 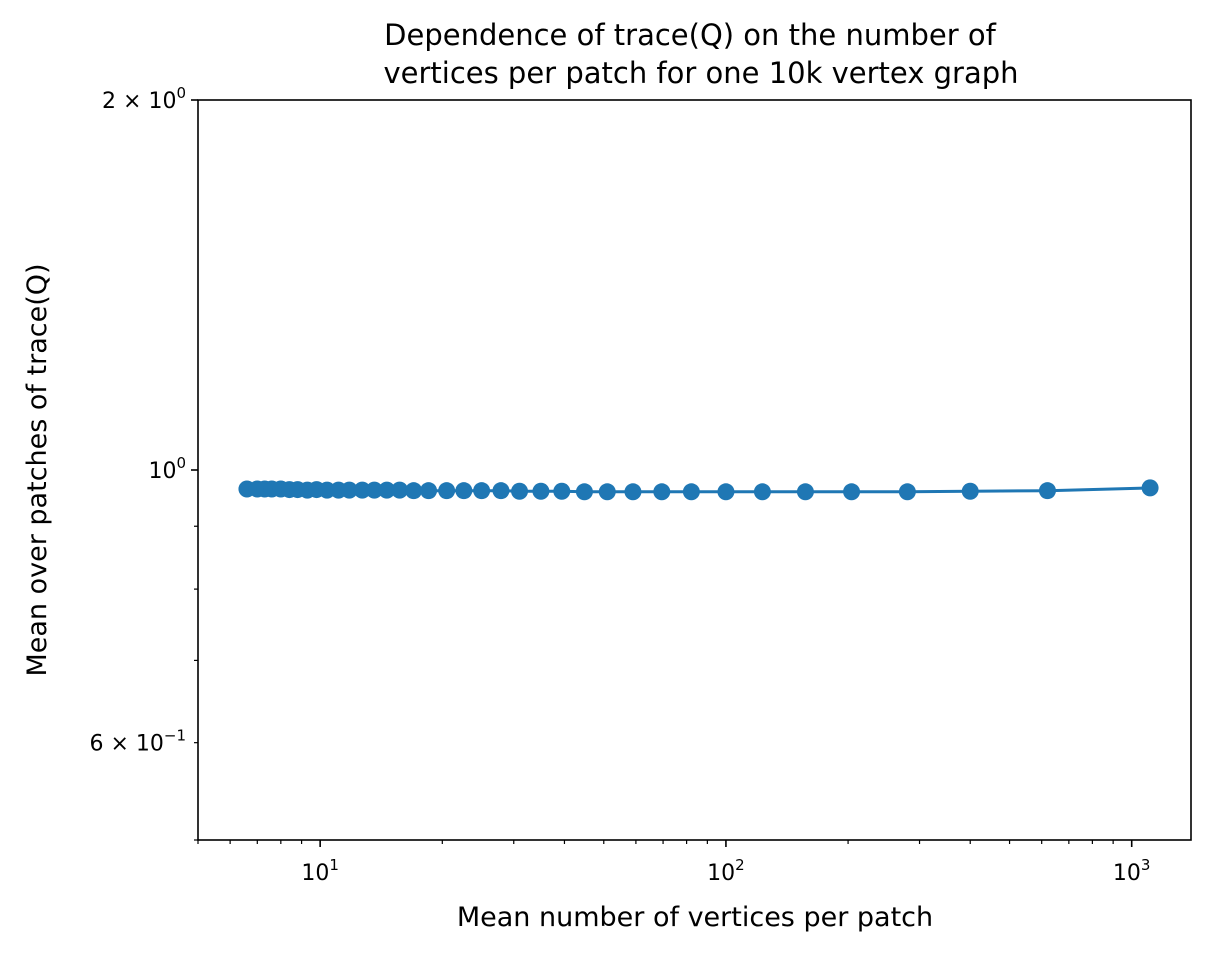 I want to click on y-tick-label: 6 × 10⁻¹, so click(x=137, y=742).